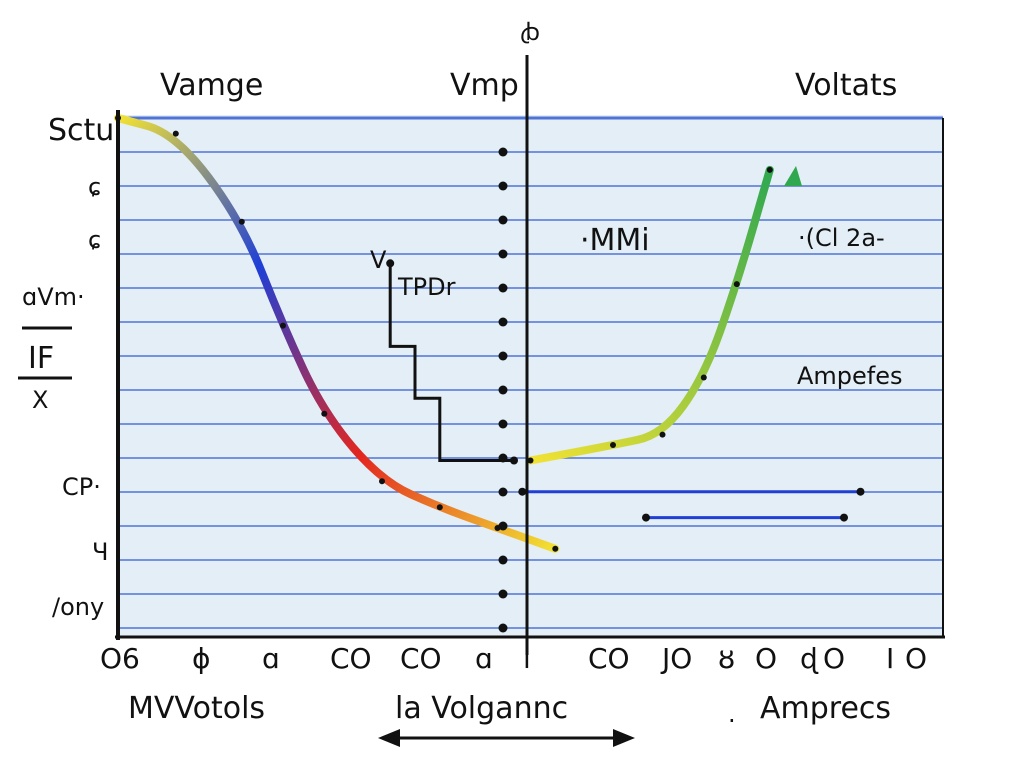 This screenshot has height=768, width=1024. I want to click on annotation-cl2a: ·(Cl 2a-, so click(841, 238).